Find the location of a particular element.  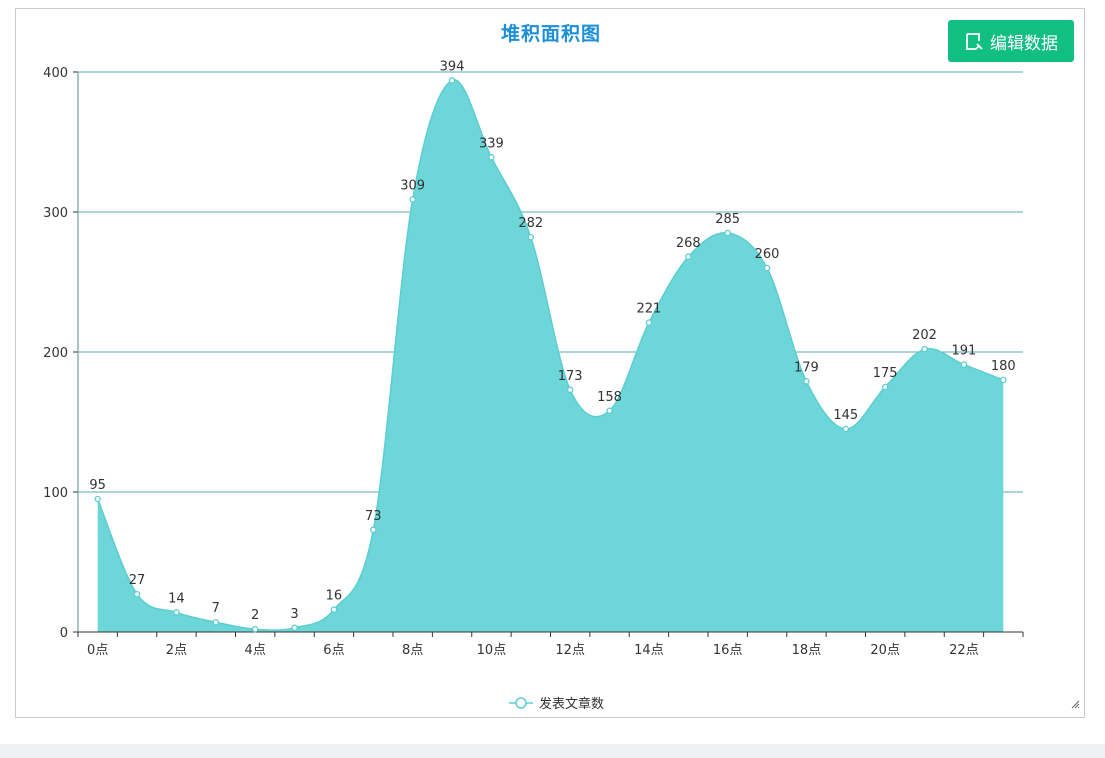

resize-handle is located at coordinates (1075, 703).